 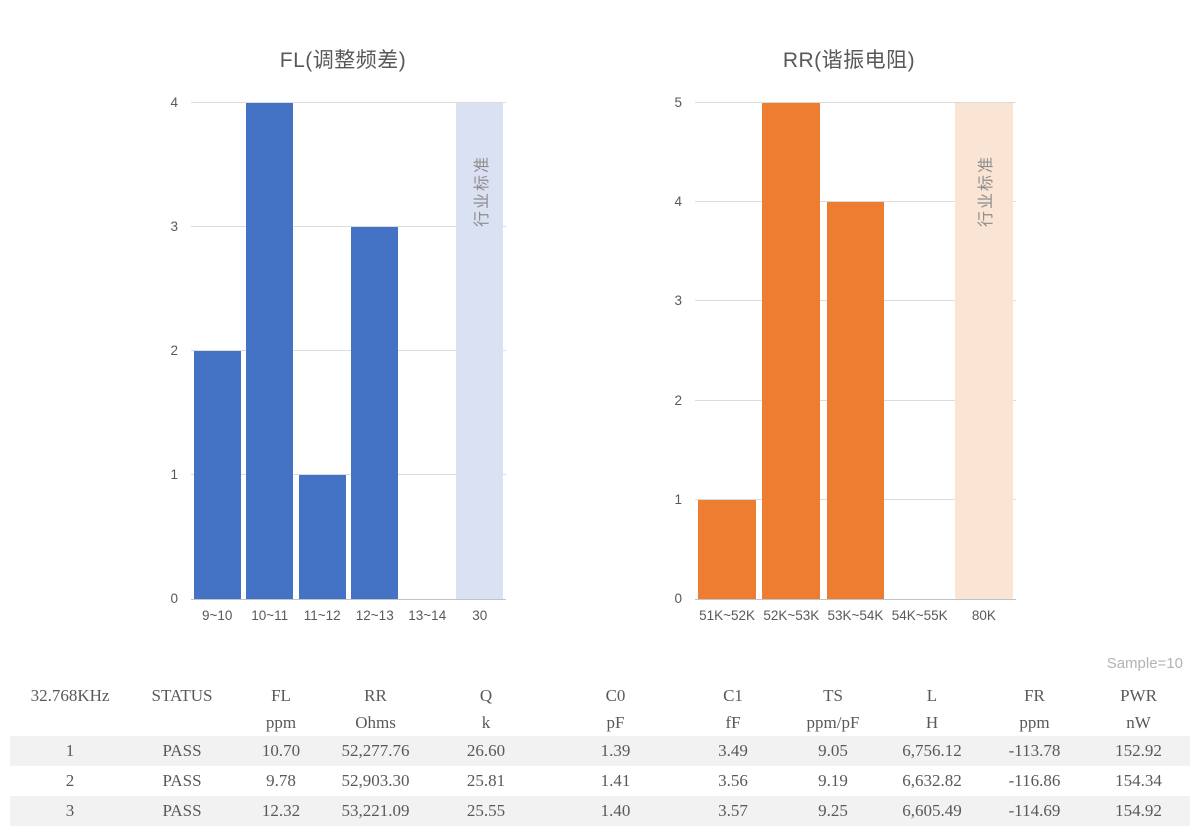 I want to click on table-cell: 9.19, so click(x=833, y=780).